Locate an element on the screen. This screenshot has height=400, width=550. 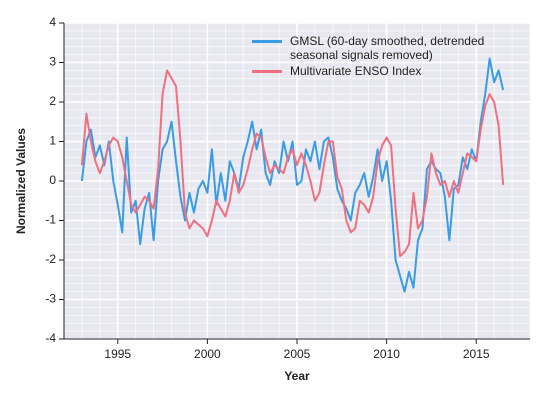
y-tick-label: -1 is located at coordinates (50, 220).